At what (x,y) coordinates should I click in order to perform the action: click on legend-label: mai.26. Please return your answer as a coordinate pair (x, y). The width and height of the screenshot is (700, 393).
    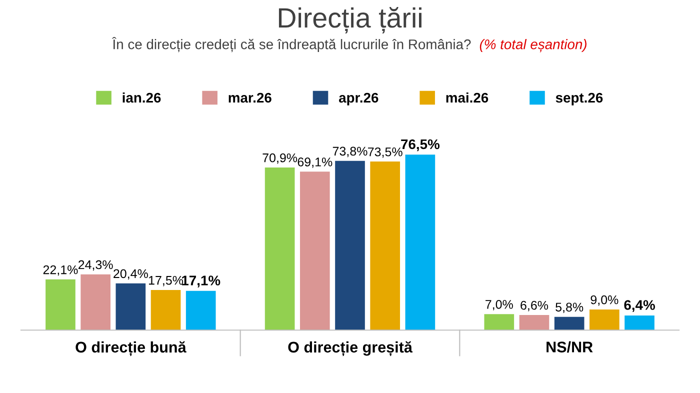
    Looking at the image, I should click on (467, 97).